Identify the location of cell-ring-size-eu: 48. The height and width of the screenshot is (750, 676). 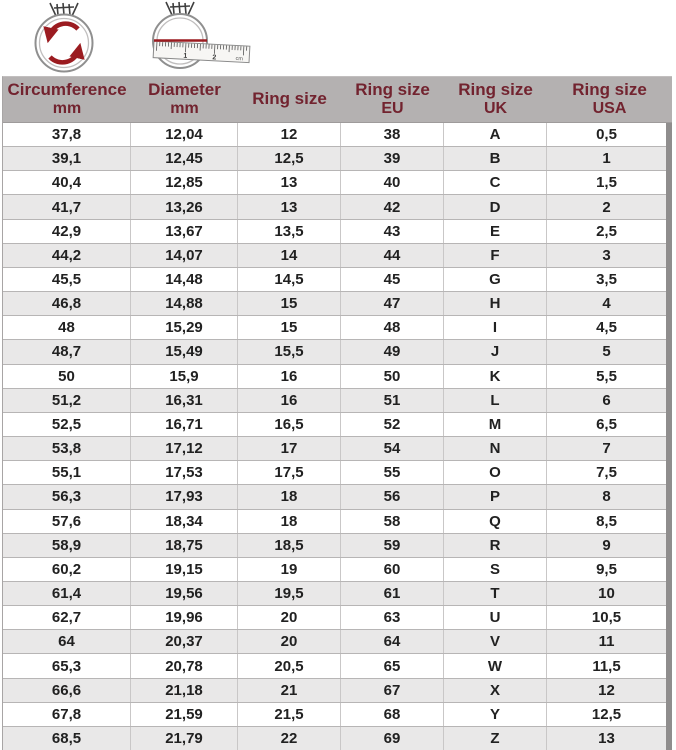
(392, 328).